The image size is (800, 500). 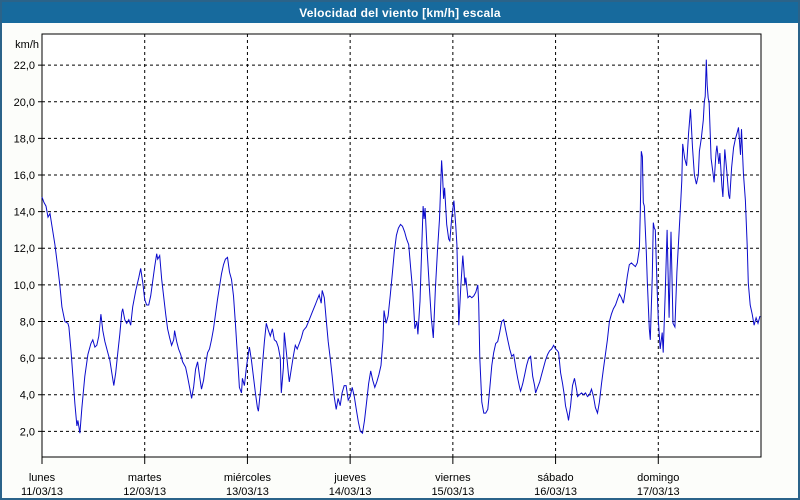 What do you see at coordinates (453, 478) in the screenshot?
I see `day-name-label: viernes` at bounding box center [453, 478].